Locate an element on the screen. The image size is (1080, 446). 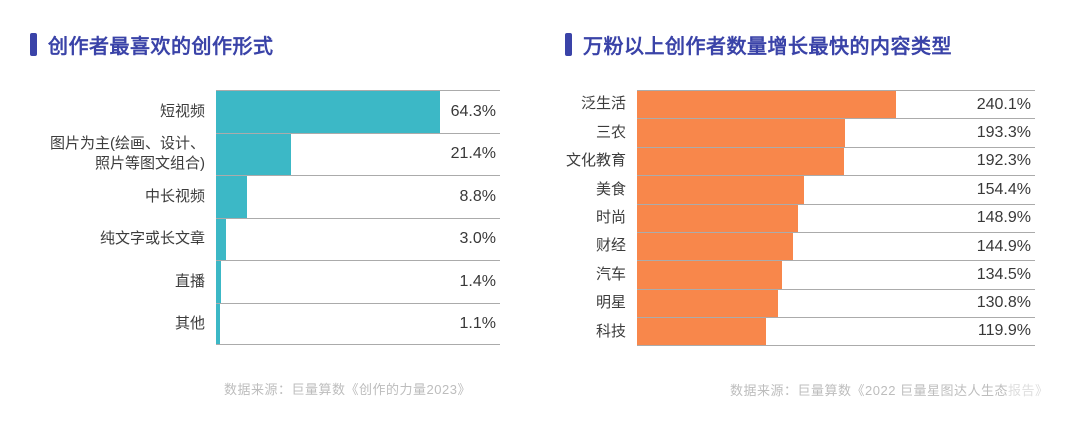
value-label: 1.4% is located at coordinates (477, 281).